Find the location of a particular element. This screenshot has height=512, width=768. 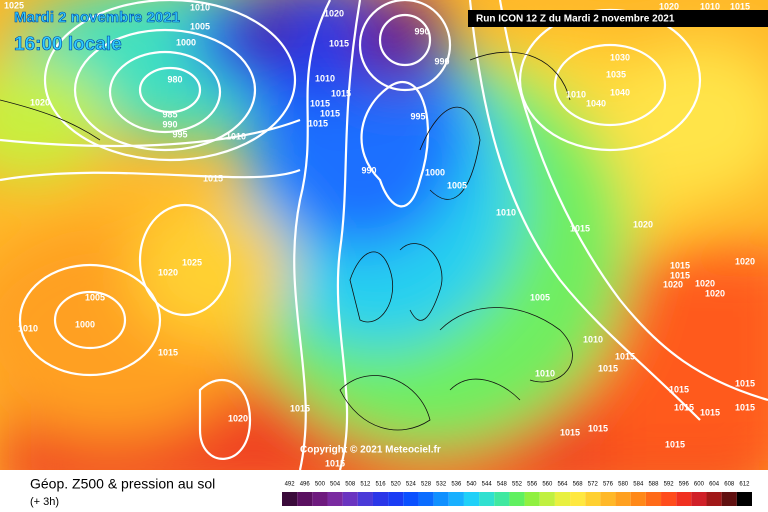

scale-label: 520 is located at coordinates (396, 485).